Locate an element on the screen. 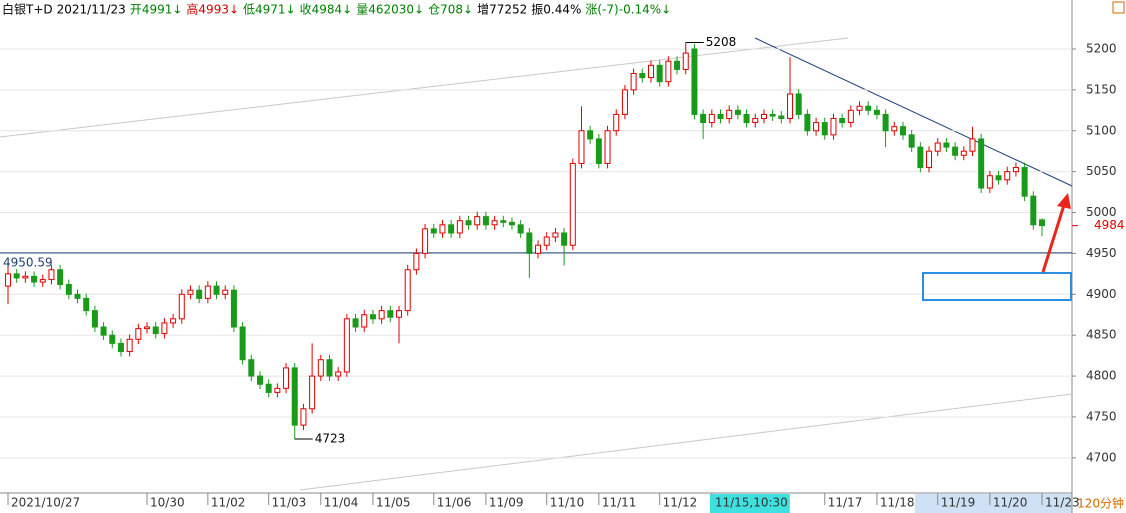 This screenshot has width=1126, height=513. resistance-line is located at coordinates (913, 112).